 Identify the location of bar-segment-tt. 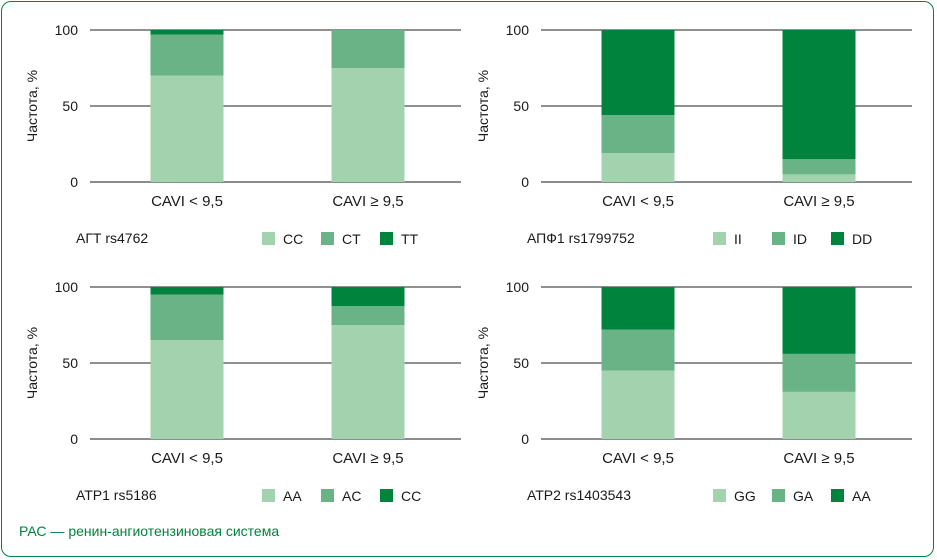
(187, 32).